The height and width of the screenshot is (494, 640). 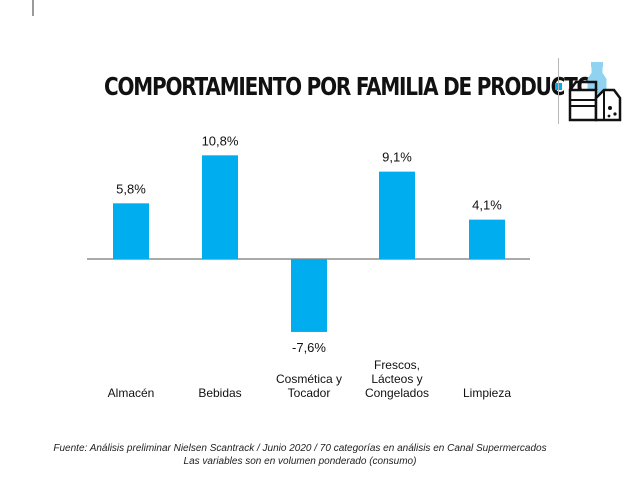 I want to click on category-label-0: Almacén, so click(x=131, y=393).